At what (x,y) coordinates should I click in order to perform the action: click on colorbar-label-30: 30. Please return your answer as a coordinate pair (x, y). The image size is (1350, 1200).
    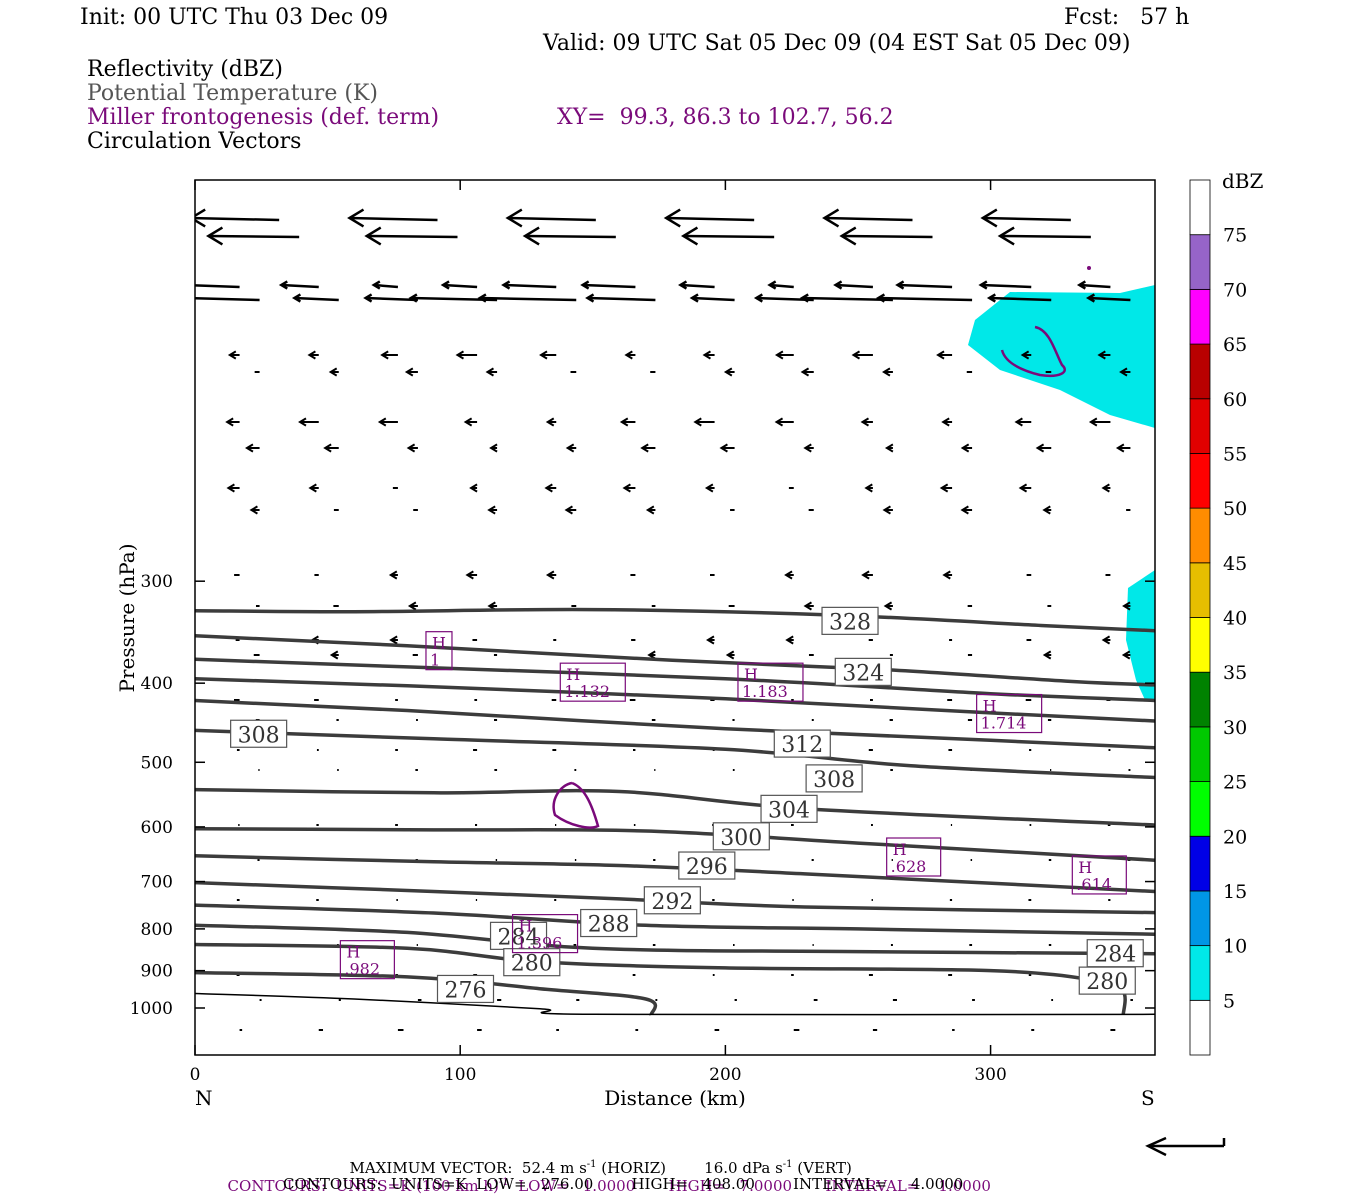
    Looking at the image, I should click on (1235, 728).